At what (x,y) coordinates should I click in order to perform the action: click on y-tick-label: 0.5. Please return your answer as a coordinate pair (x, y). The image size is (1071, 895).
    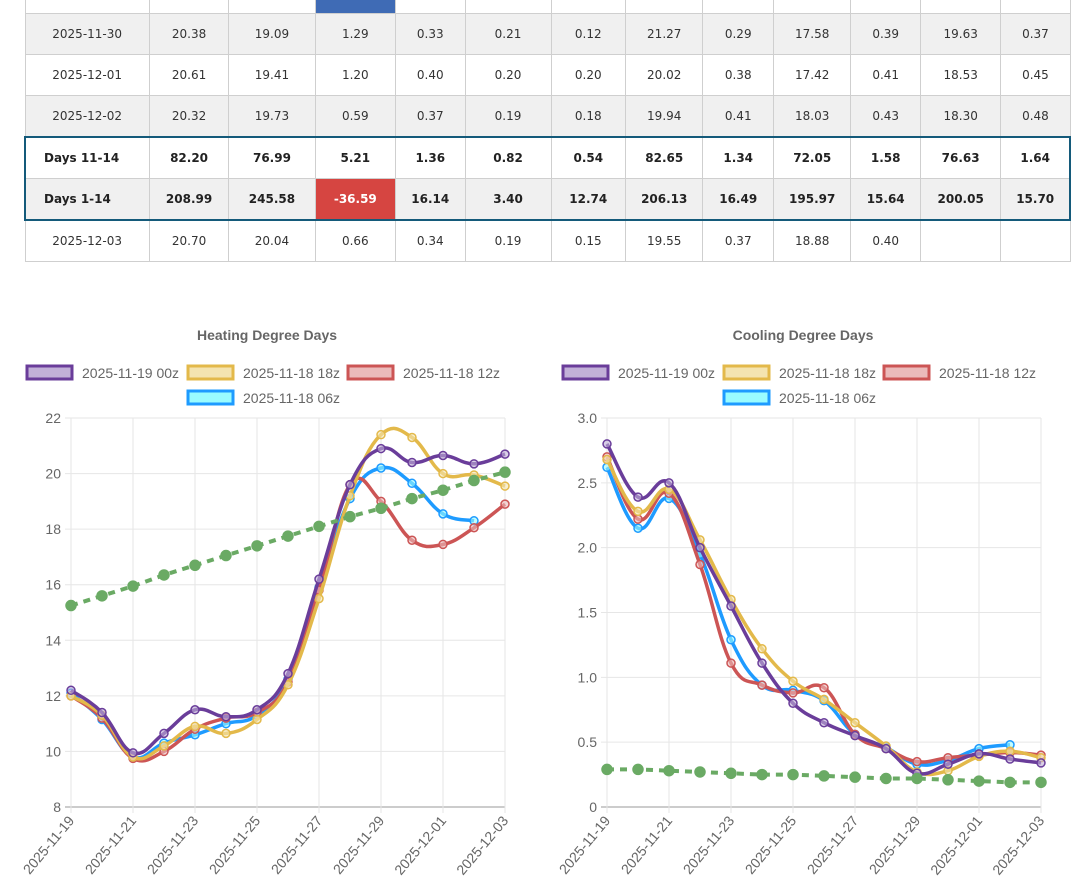
    Looking at the image, I should click on (588, 742).